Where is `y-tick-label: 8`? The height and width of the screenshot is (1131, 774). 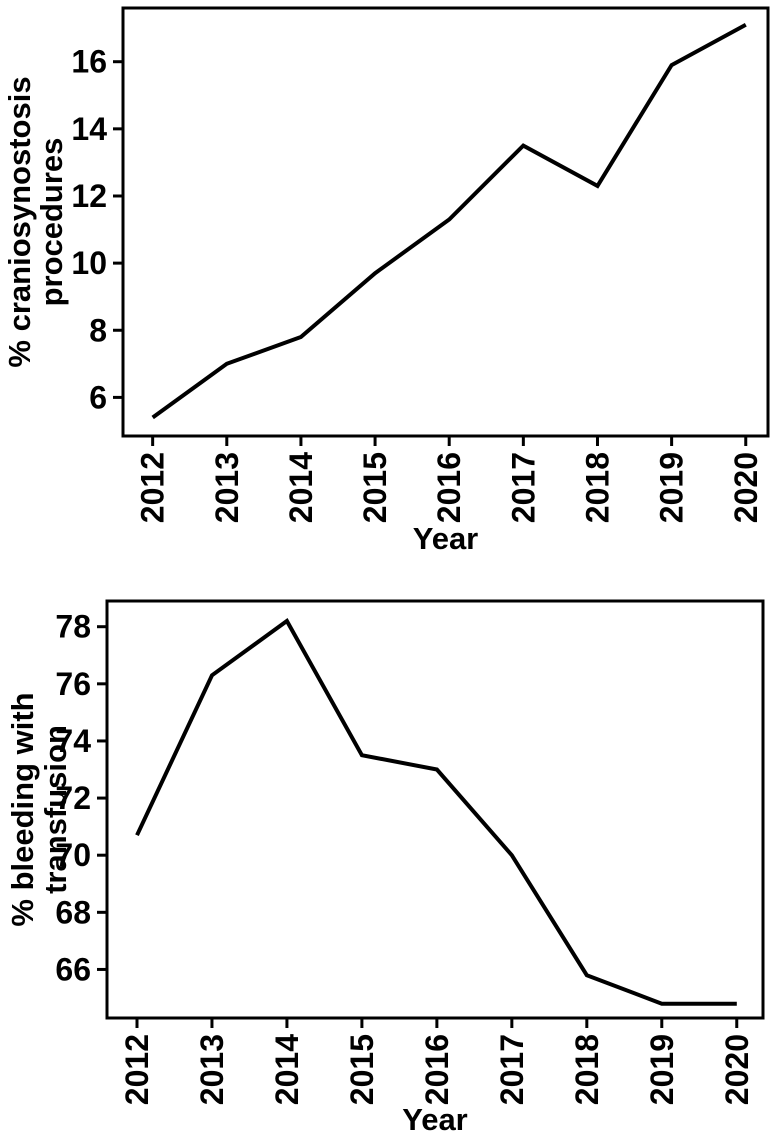 y-tick-label: 8 is located at coordinates (98, 330).